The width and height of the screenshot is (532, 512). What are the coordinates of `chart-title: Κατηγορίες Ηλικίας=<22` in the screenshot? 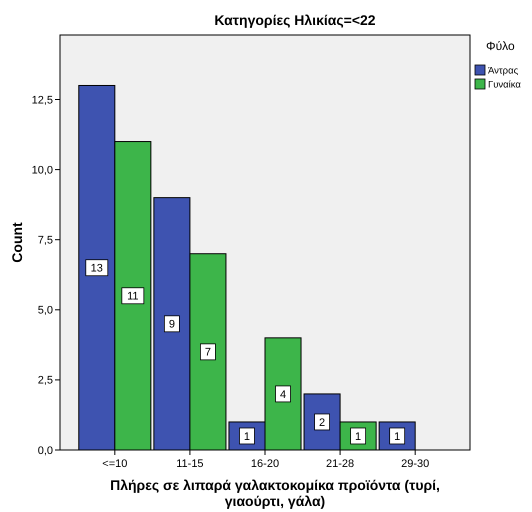 It's located at (295, 20).